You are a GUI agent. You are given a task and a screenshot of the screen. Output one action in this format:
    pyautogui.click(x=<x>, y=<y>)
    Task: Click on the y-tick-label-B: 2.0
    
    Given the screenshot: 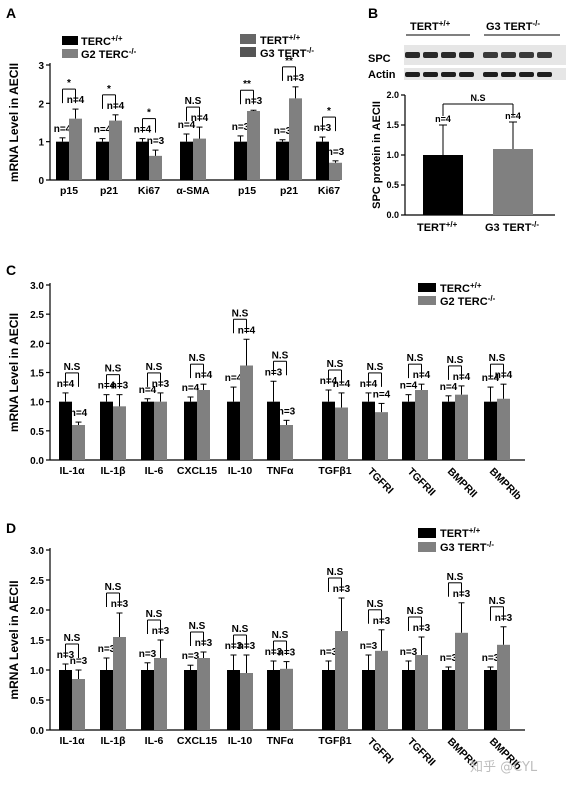 What is the action you would take?
    pyautogui.click(x=392, y=95)
    